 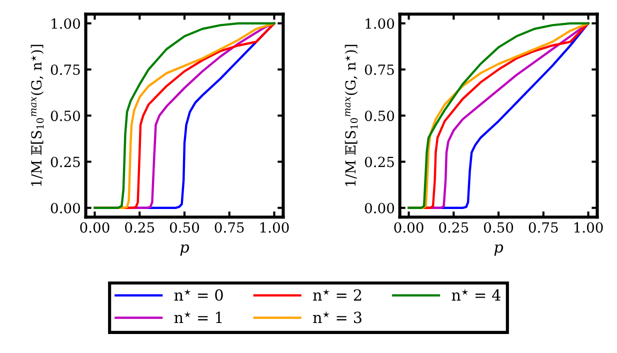 I want to click on legend-label: n$^{⋆}$ = 1, so click(x=198, y=317).